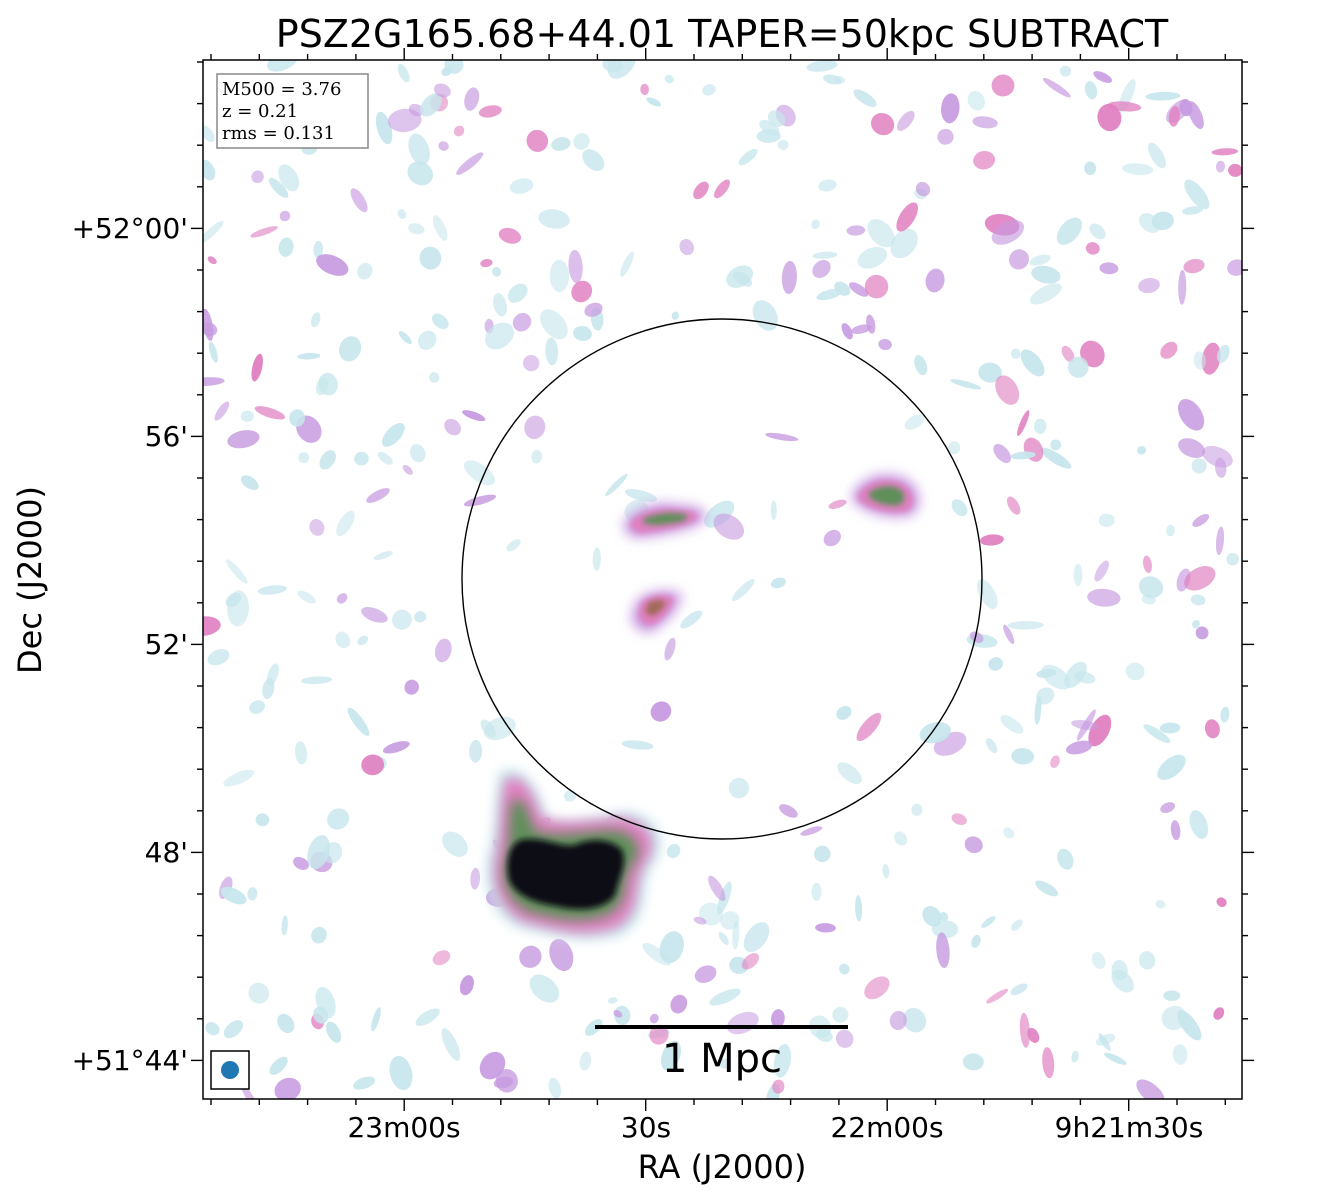 This screenshot has height=1200, width=1321. What do you see at coordinates (166, 436) in the screenshot?
I see `y-tick-label: 56'` at bounding box center [166, 436].